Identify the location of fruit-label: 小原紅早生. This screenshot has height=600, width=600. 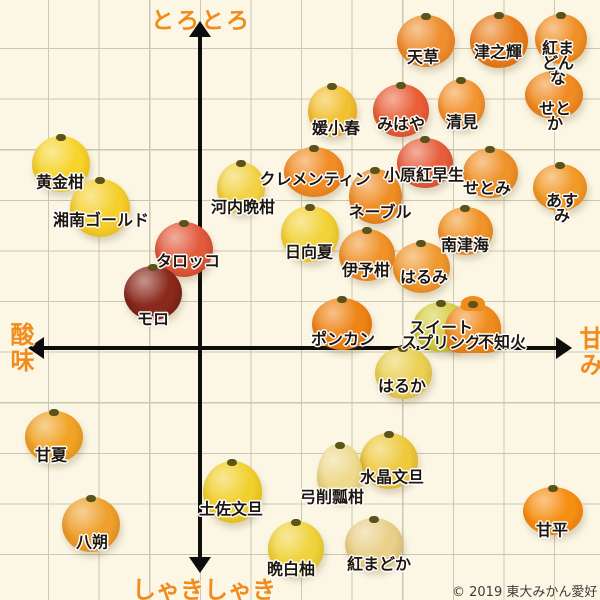
(424, 175).